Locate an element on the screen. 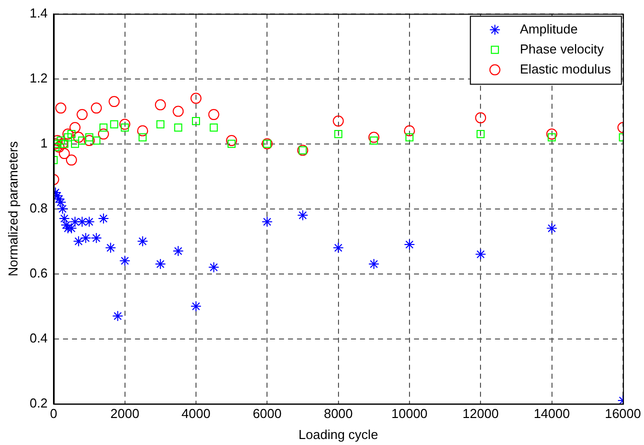  x-tick-label: 6000 is located at coordinates (267, 414).